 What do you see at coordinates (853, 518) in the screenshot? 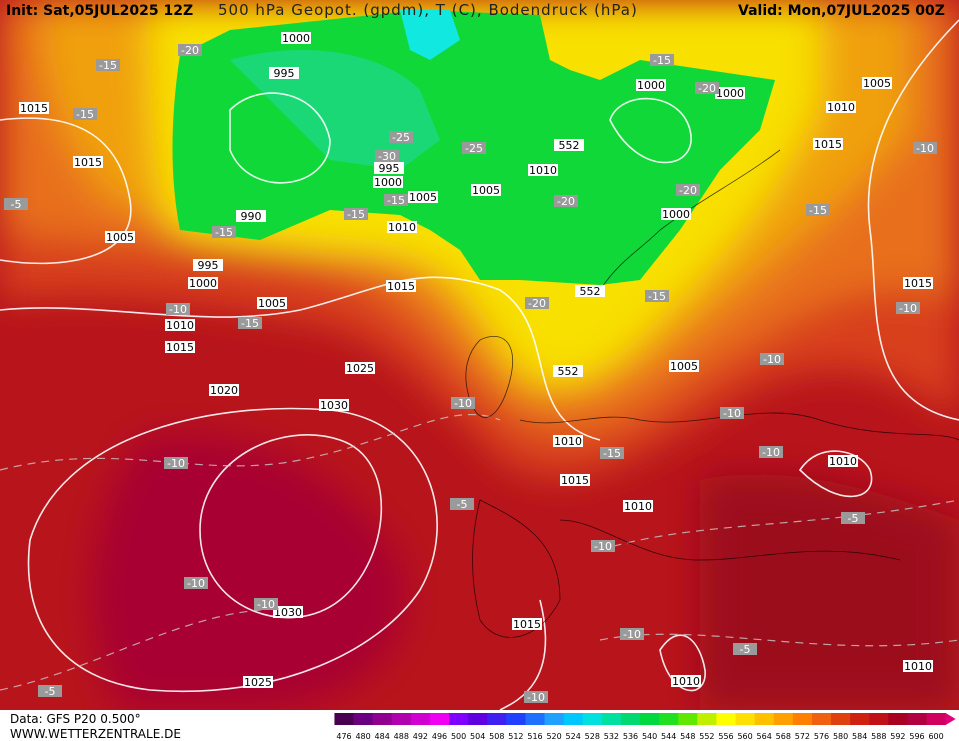
I see `temperature-label: -5` at bounding box center [853, 518].